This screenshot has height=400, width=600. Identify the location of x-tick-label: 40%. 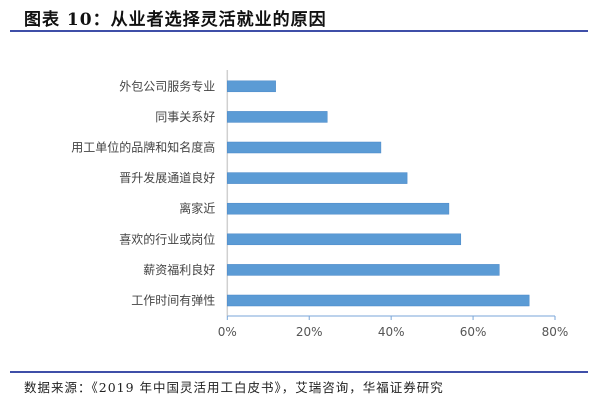
(391, 332).